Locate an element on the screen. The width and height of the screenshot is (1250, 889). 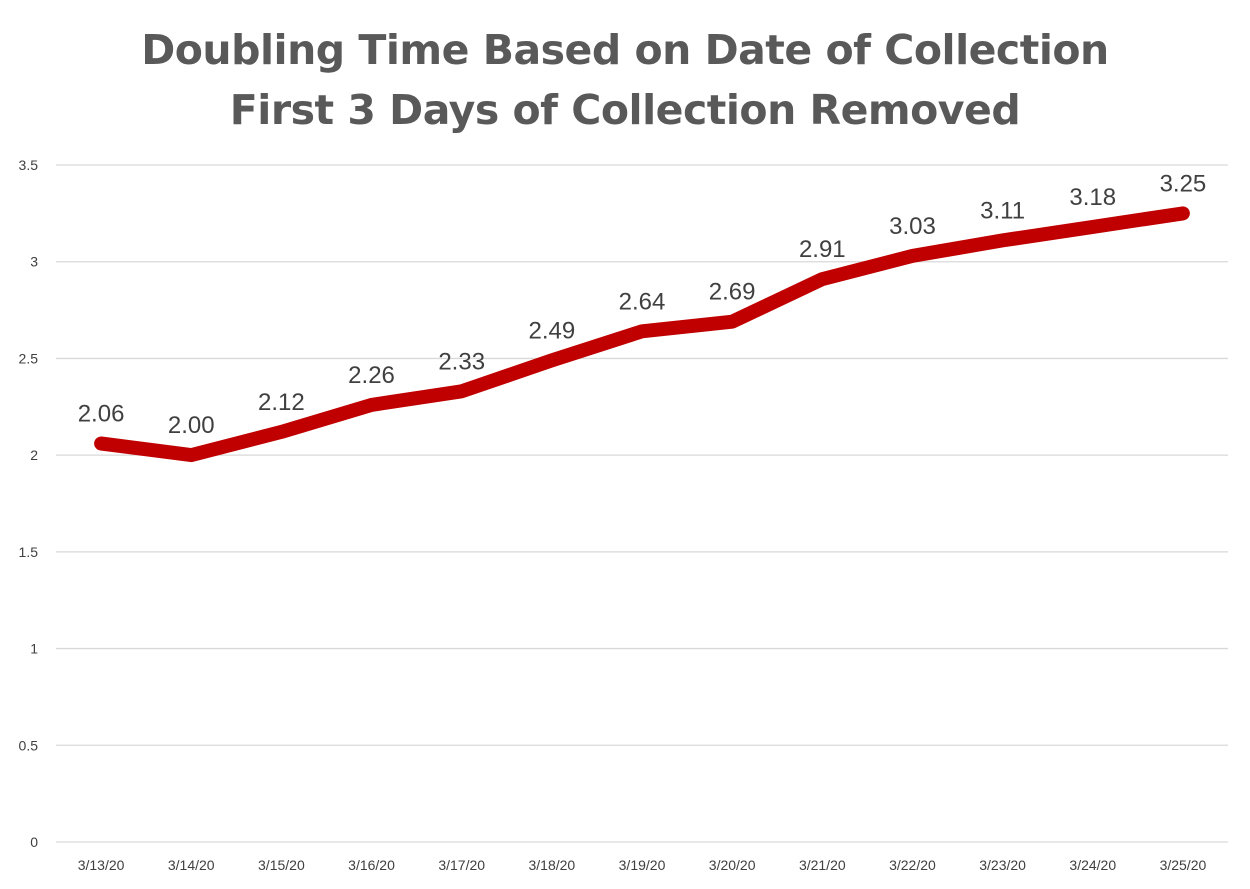
y-tick-label: 2.5 is located at coordinates (29, 358).